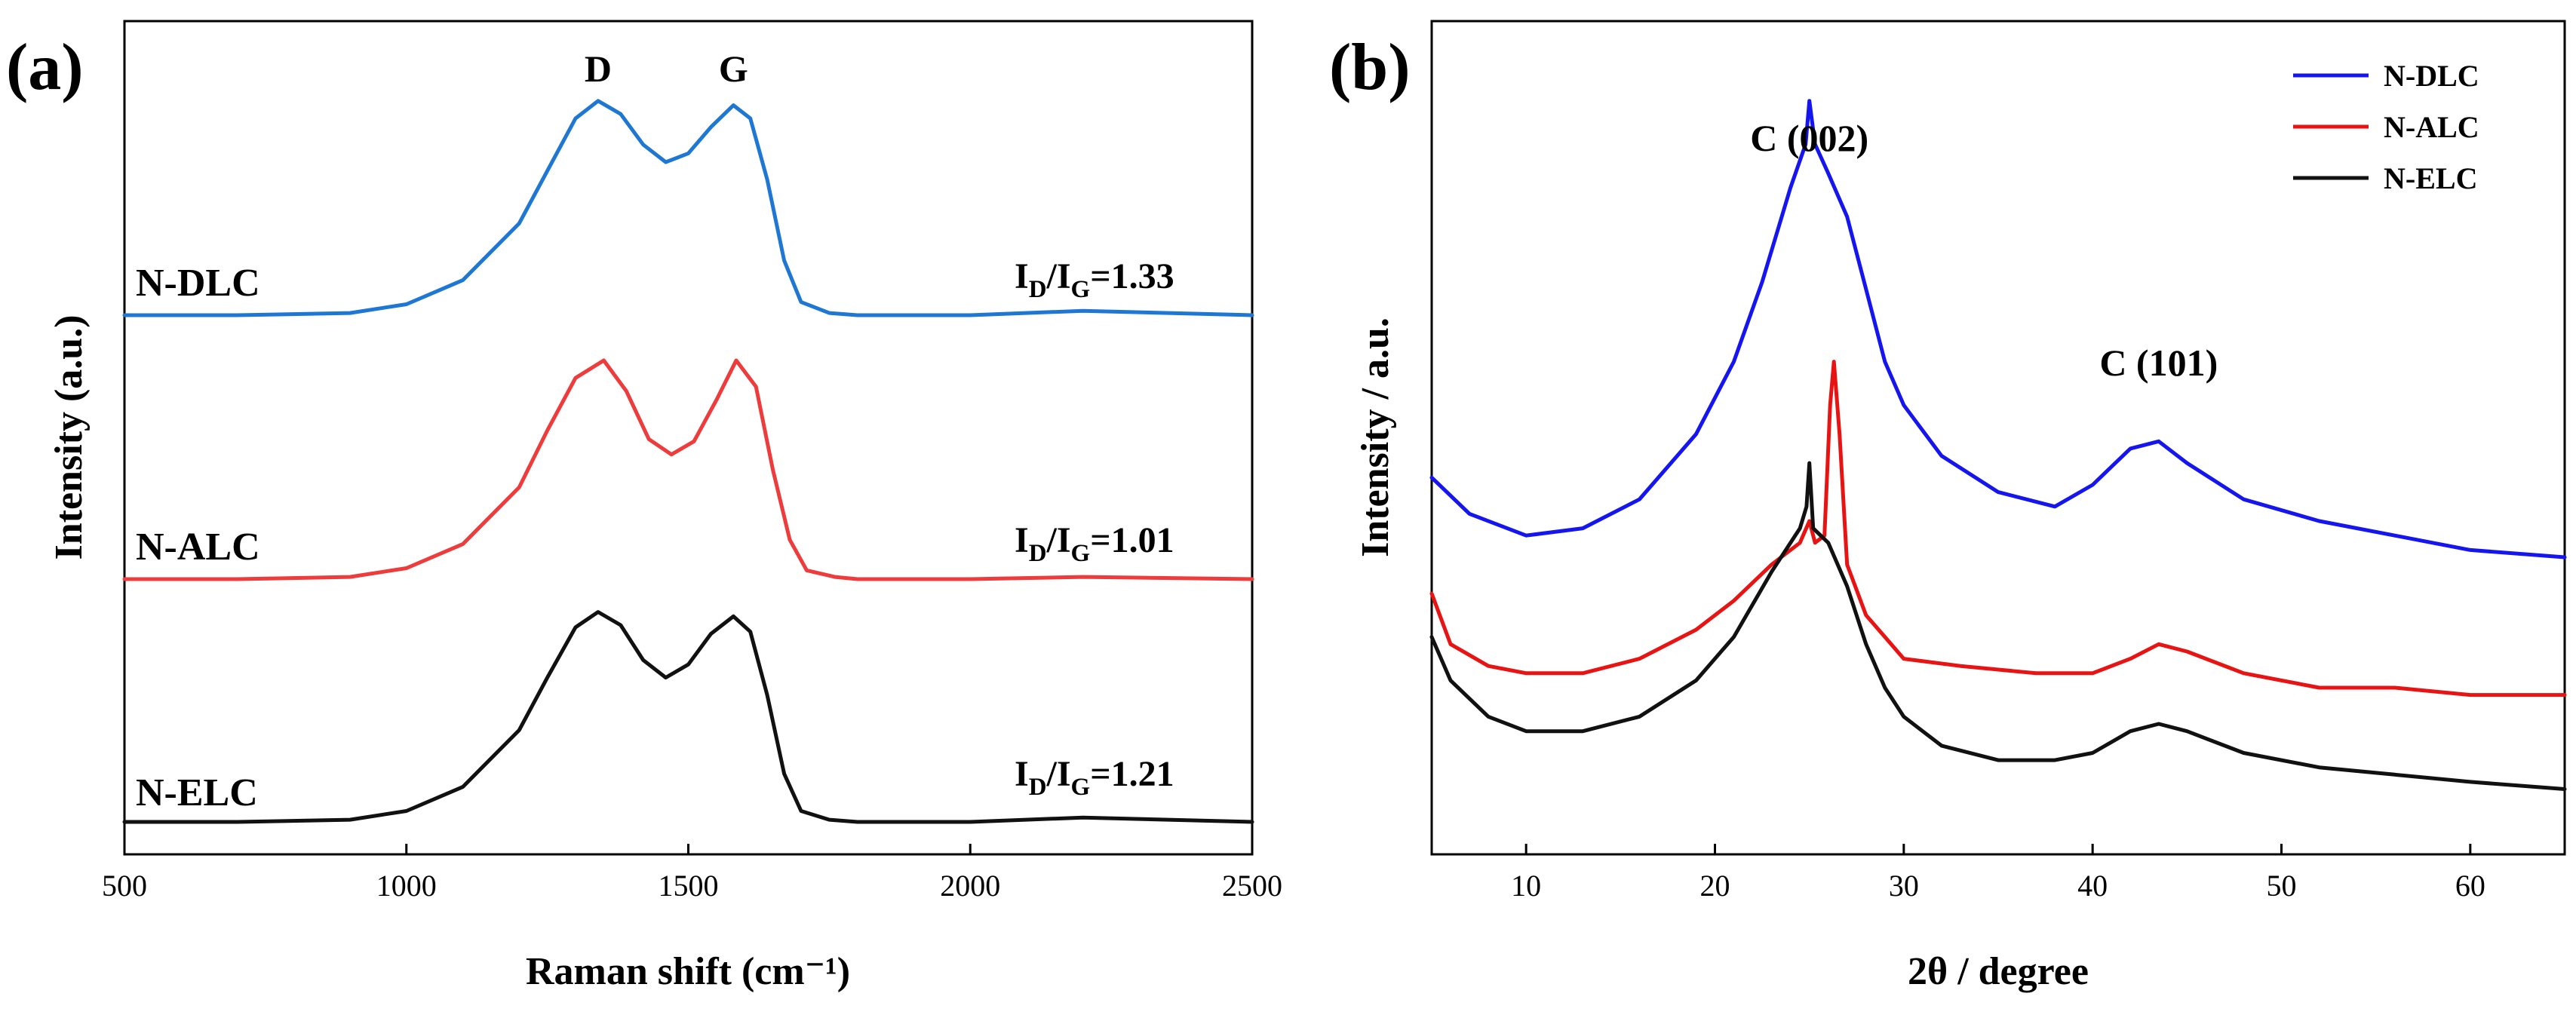  What do you see at coordinates (69, 437) in the screenshot?
I see `panel-a-y-axis-title: Intensity (a.u.)` at bounding box center [69, 437].